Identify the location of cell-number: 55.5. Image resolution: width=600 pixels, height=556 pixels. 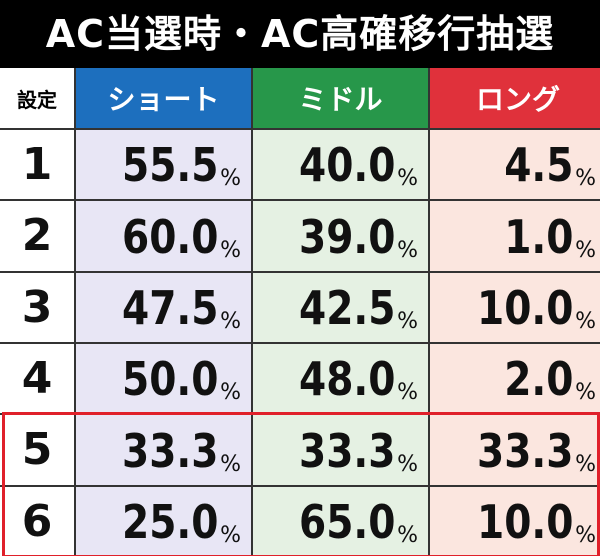
(170, 165).